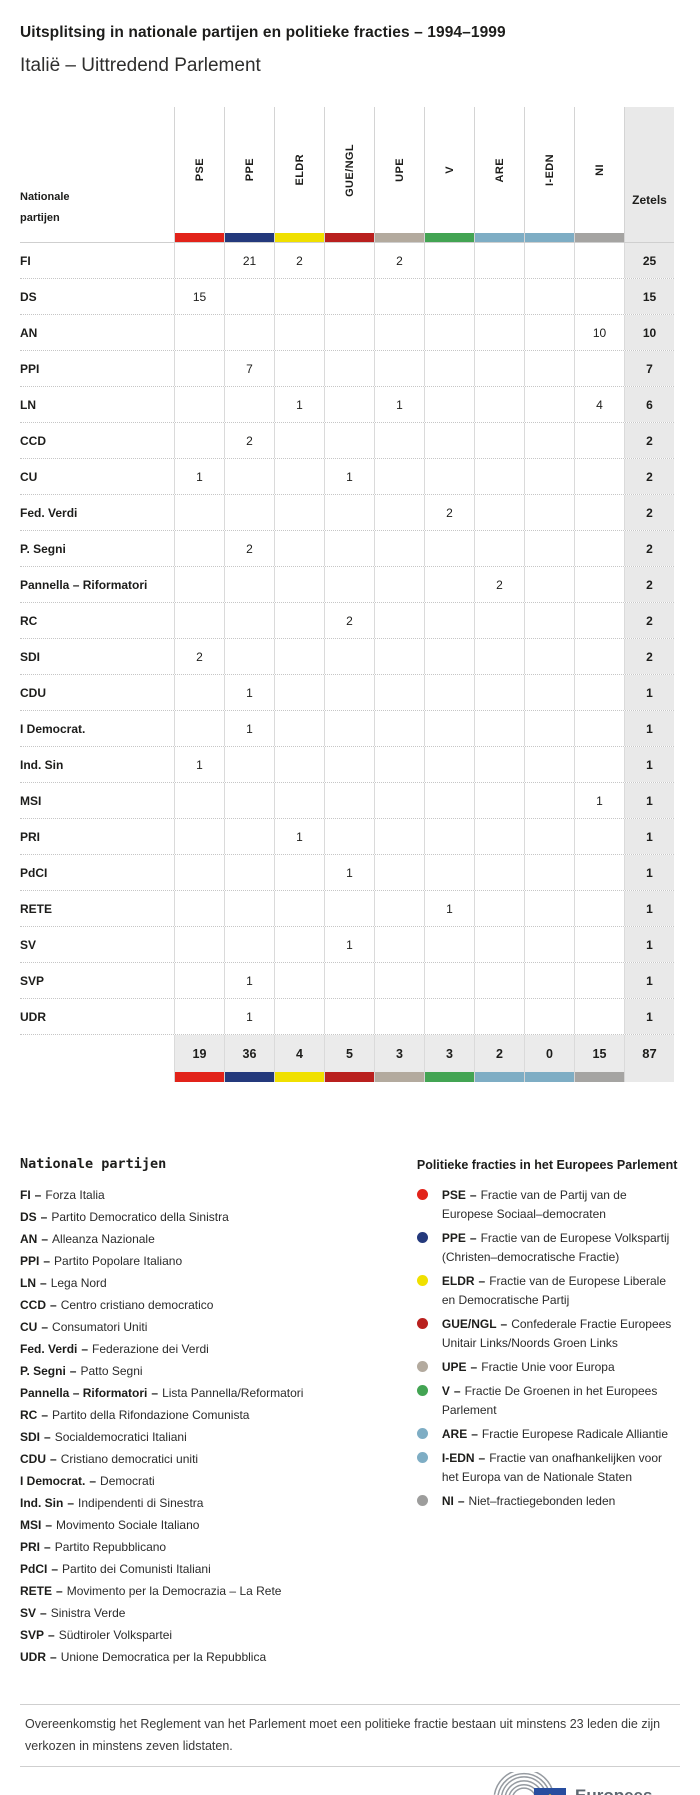  What do you see at coordinates (197, 1261) in the screenshot?
I see `legend-party-item-ppi: PPI – Partito Popolare Italiano` at bounding box center [197, 1261].